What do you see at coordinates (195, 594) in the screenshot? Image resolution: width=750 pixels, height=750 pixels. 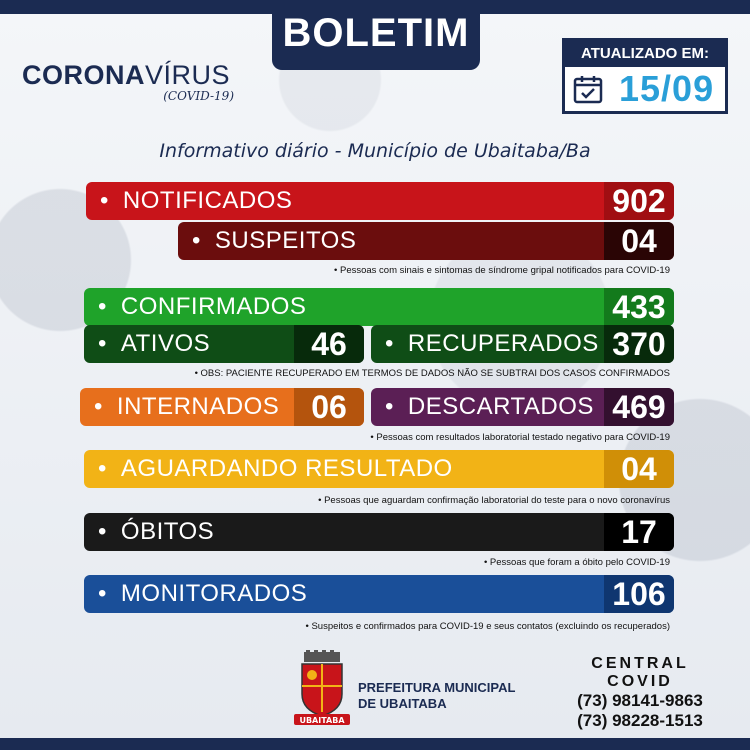 I see `monitorados-label: MONITORADOS` at bounding box center [195, 594].